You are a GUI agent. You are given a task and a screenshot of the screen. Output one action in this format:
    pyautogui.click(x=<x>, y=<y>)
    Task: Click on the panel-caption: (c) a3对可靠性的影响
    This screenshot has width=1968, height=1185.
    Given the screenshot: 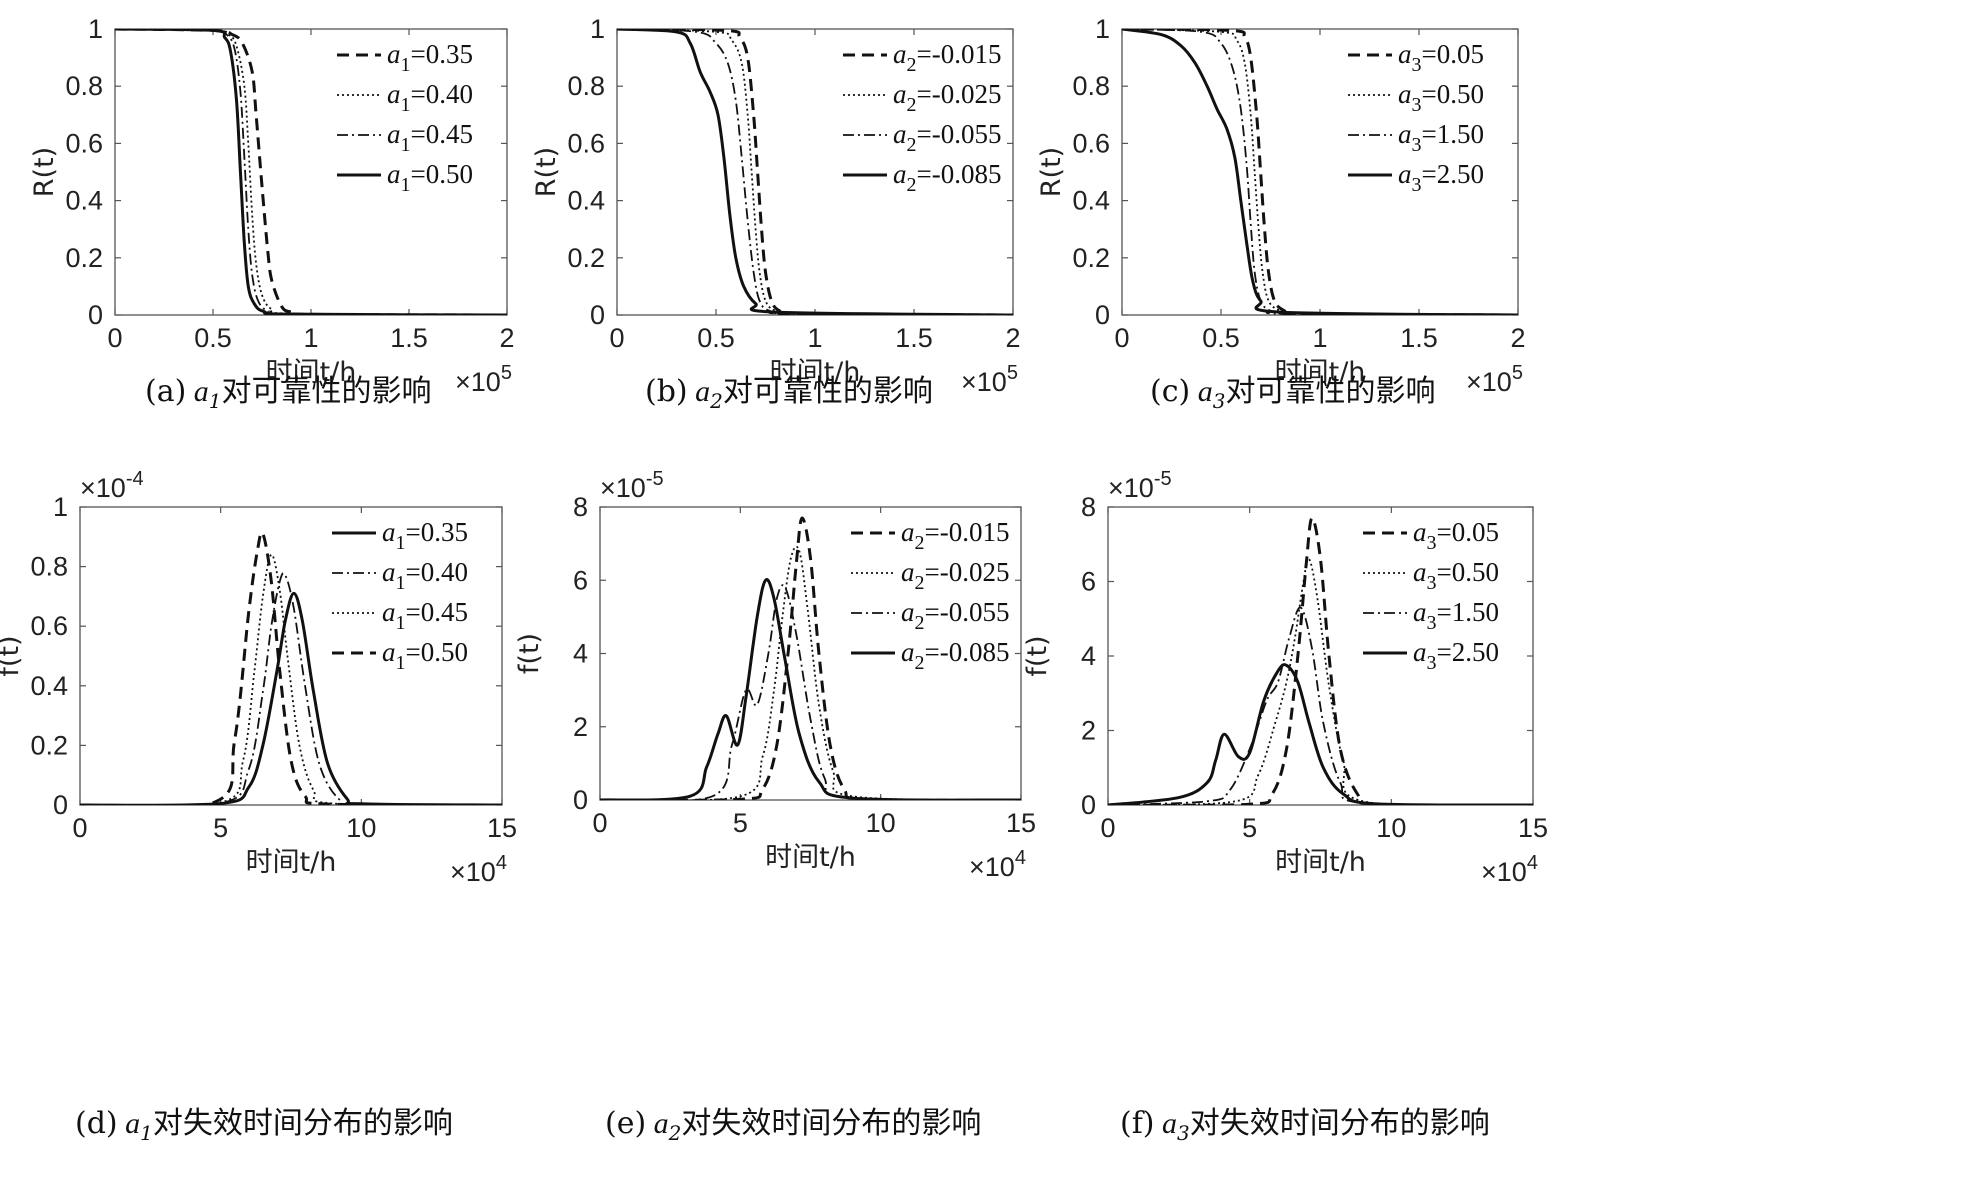 What is the action you would take?
    pyautogui.click(x=1292, y=389)
    